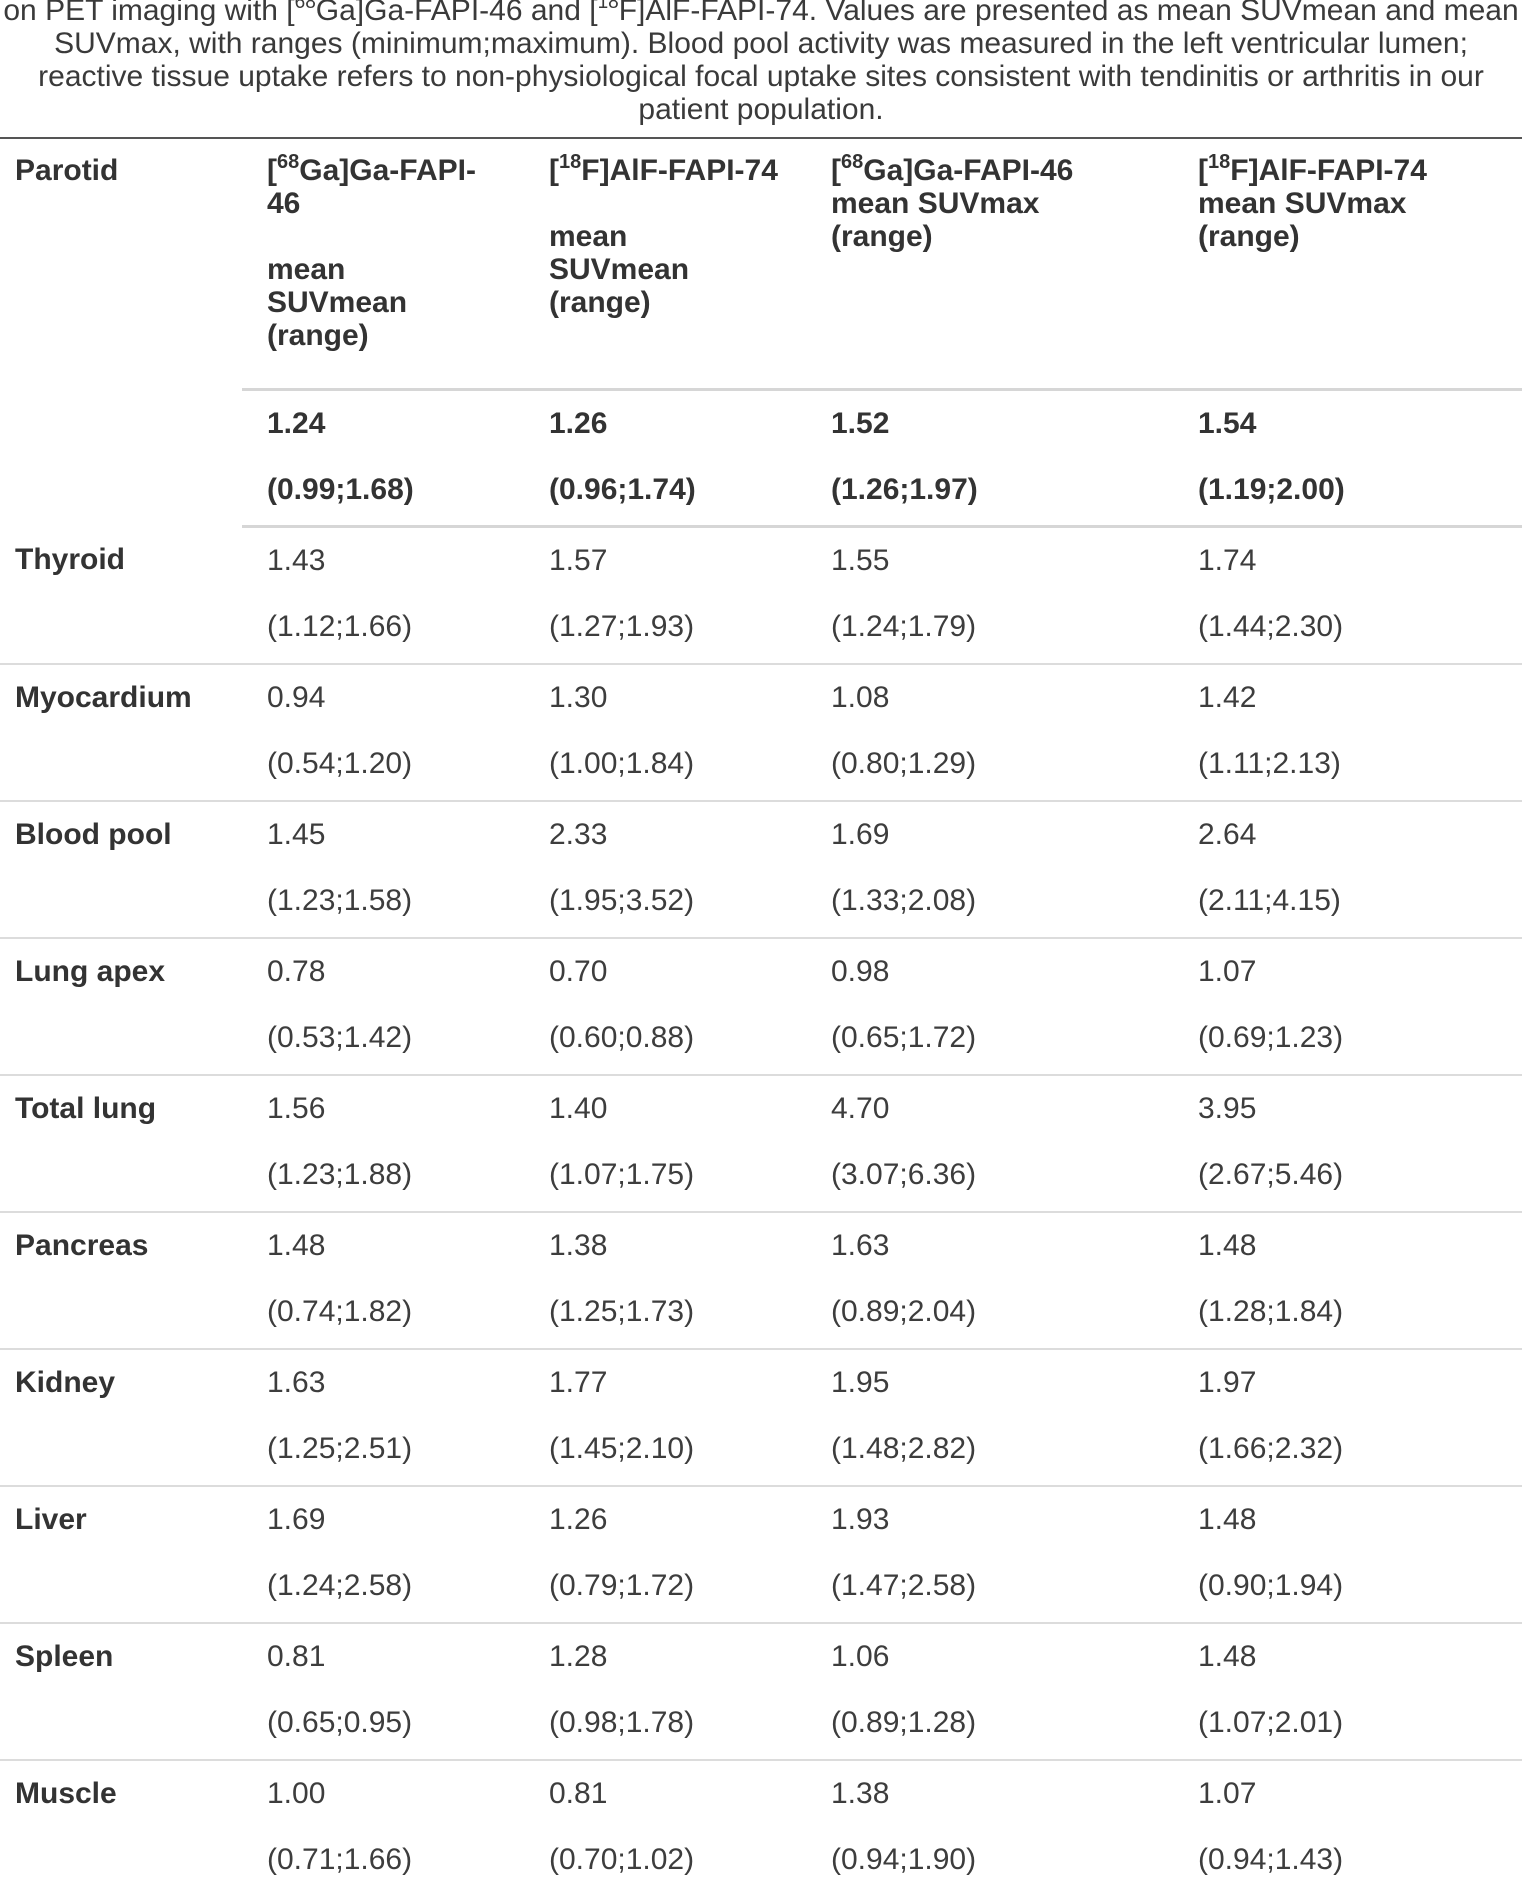 This screenshot has width=1522, height=1896. I want to click on cell-range: (0.80;1.29), so click(904, 763).